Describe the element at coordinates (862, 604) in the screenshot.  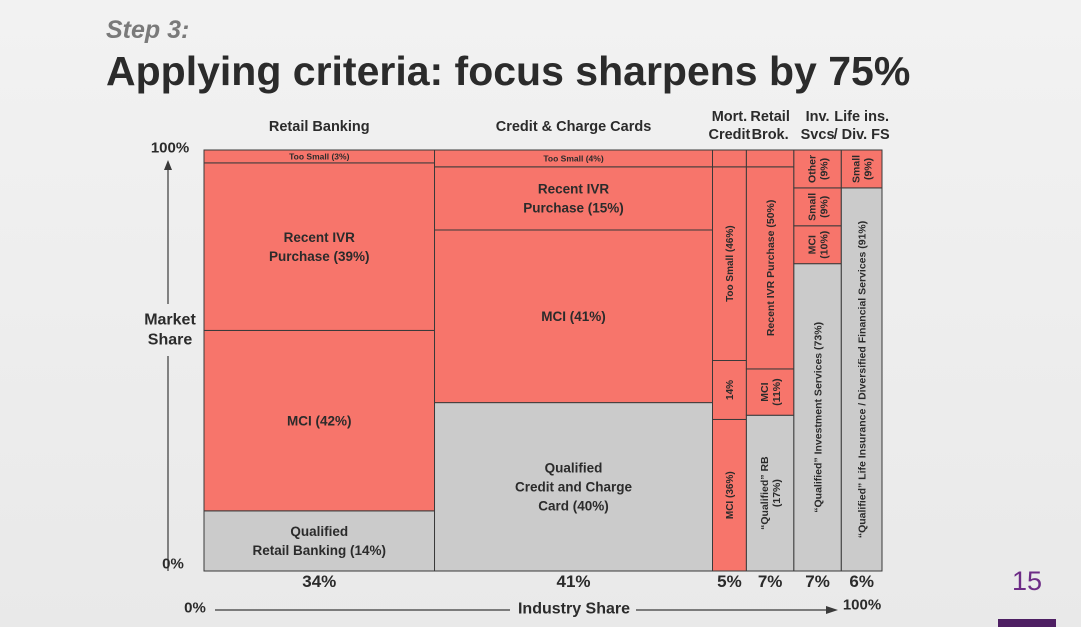
I see `x-axis-max-label: 100%` at that location.